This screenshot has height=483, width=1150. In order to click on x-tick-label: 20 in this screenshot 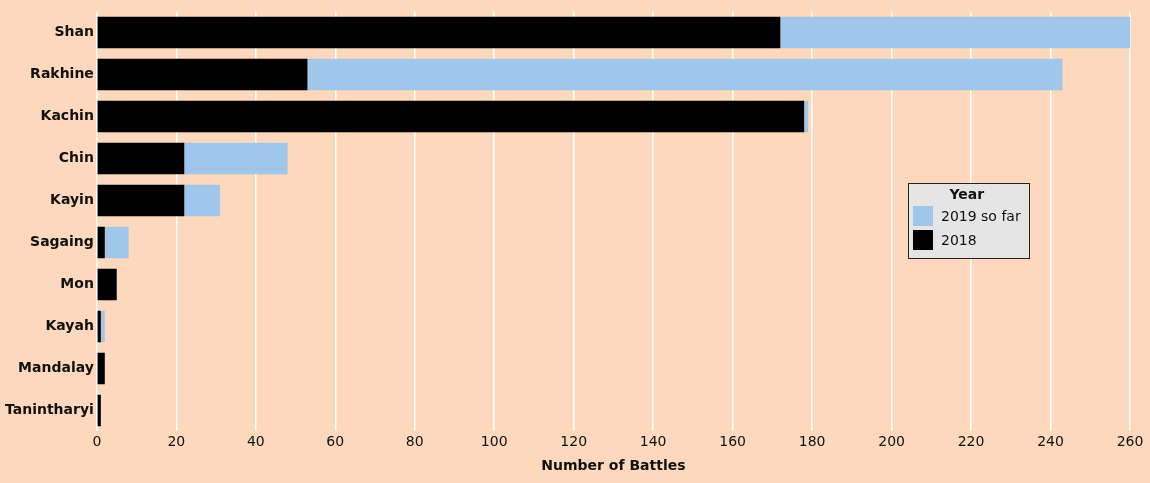, I will do `click(176, 441)`.